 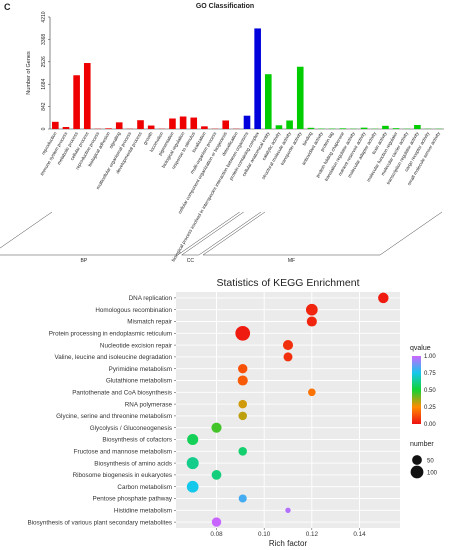 I want to click on kegg-qvalue-tick-label: 0.50, so click(x=430, y=391).